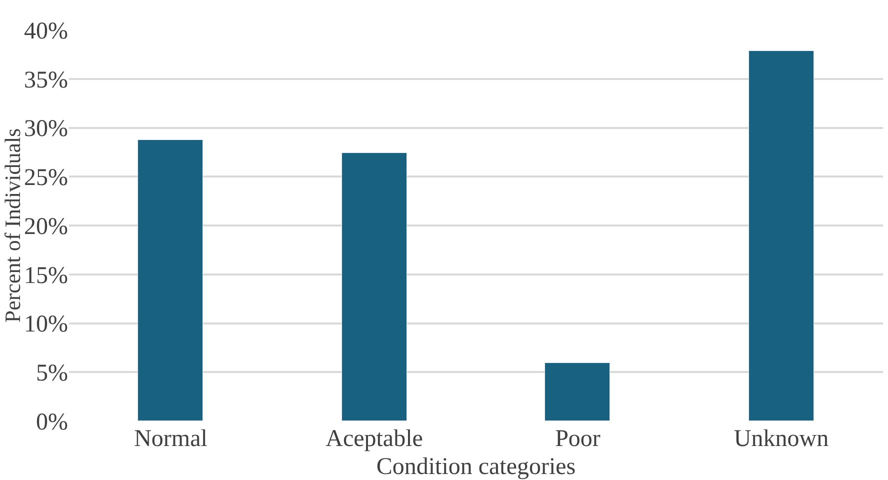 This screenshot has height=480, width=888. What do you see at coordinates (52, 422) in the screenshot?
I see `y-tick-label: 0%` at bounding box center [52, 422].